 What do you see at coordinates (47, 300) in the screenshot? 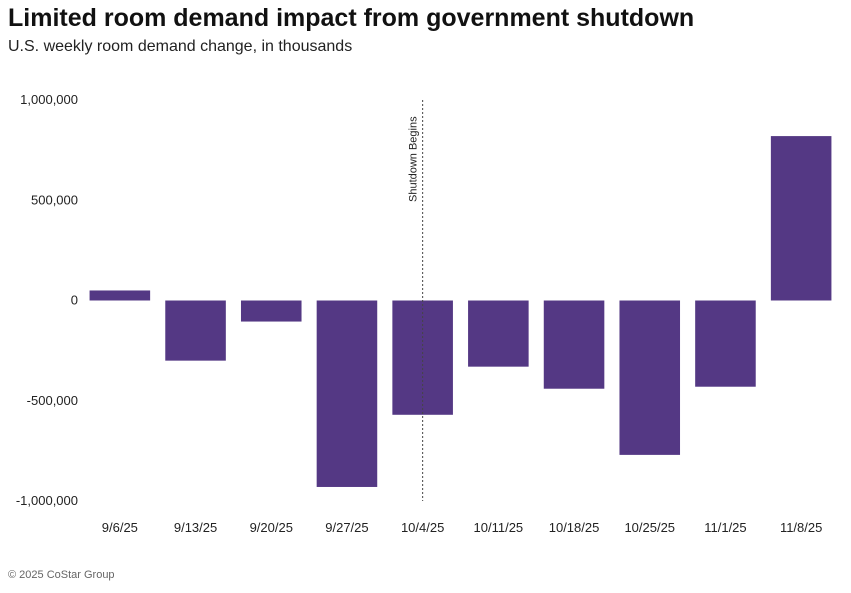
I see `y-axis: 1,000,000 500,000 0 -500,000 -1,000,000` at bounding box center [47, 300].